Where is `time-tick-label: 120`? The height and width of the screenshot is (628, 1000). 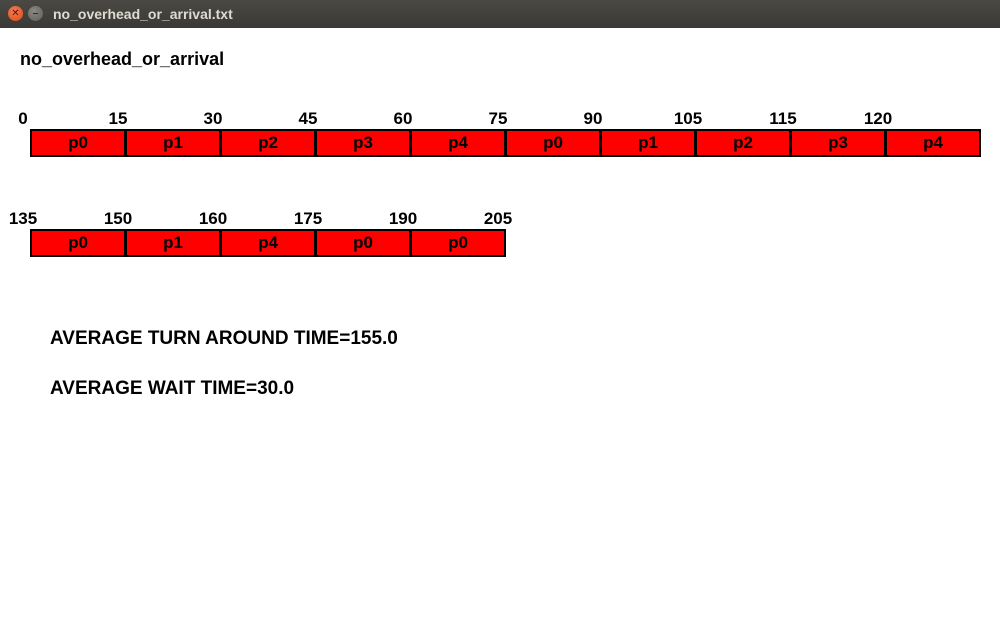
time-tick-label: 120 is located at coordinates (878, 118).